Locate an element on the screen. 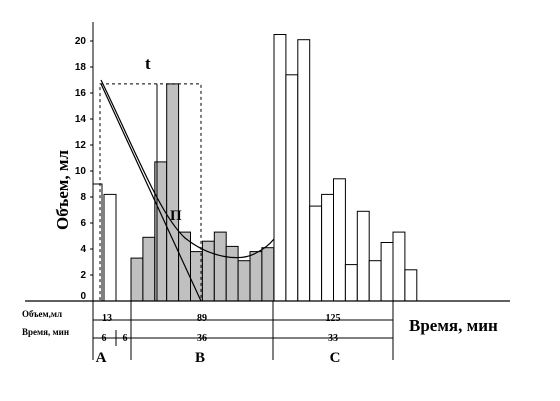 This screenshot has width=560, height=401. segment-label-a: A is located at coordinates (101, 358).